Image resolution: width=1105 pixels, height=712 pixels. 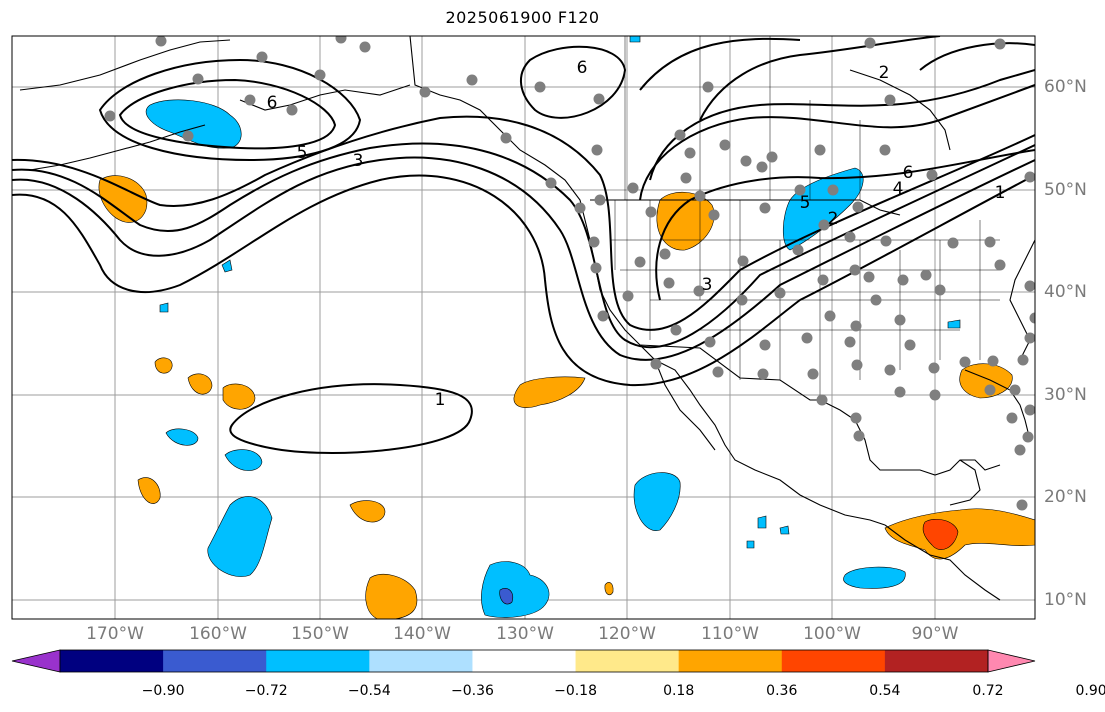 I want to click on colorbar-tick-label: 0.90, so click(x=1090, y=691).